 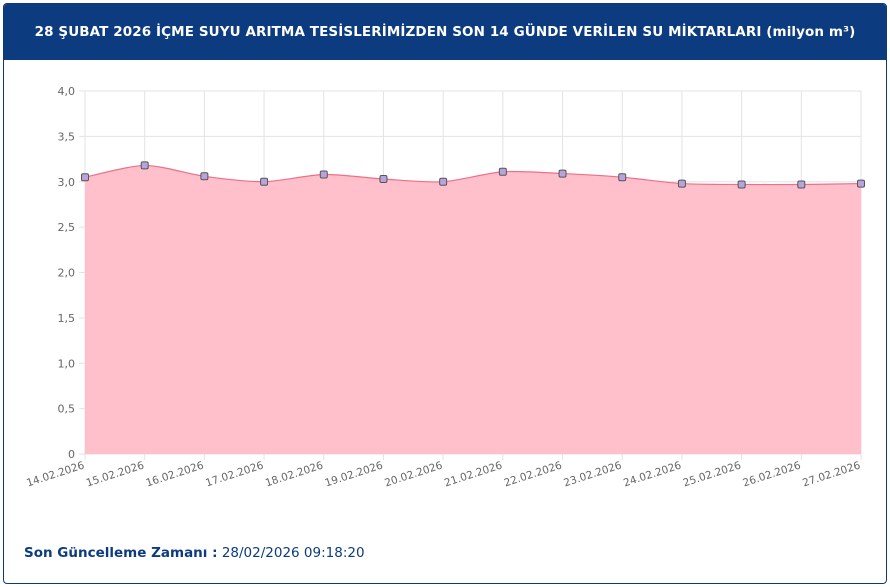 I want to click on y-tick-label: 1,5, so click(x=67, y=318).